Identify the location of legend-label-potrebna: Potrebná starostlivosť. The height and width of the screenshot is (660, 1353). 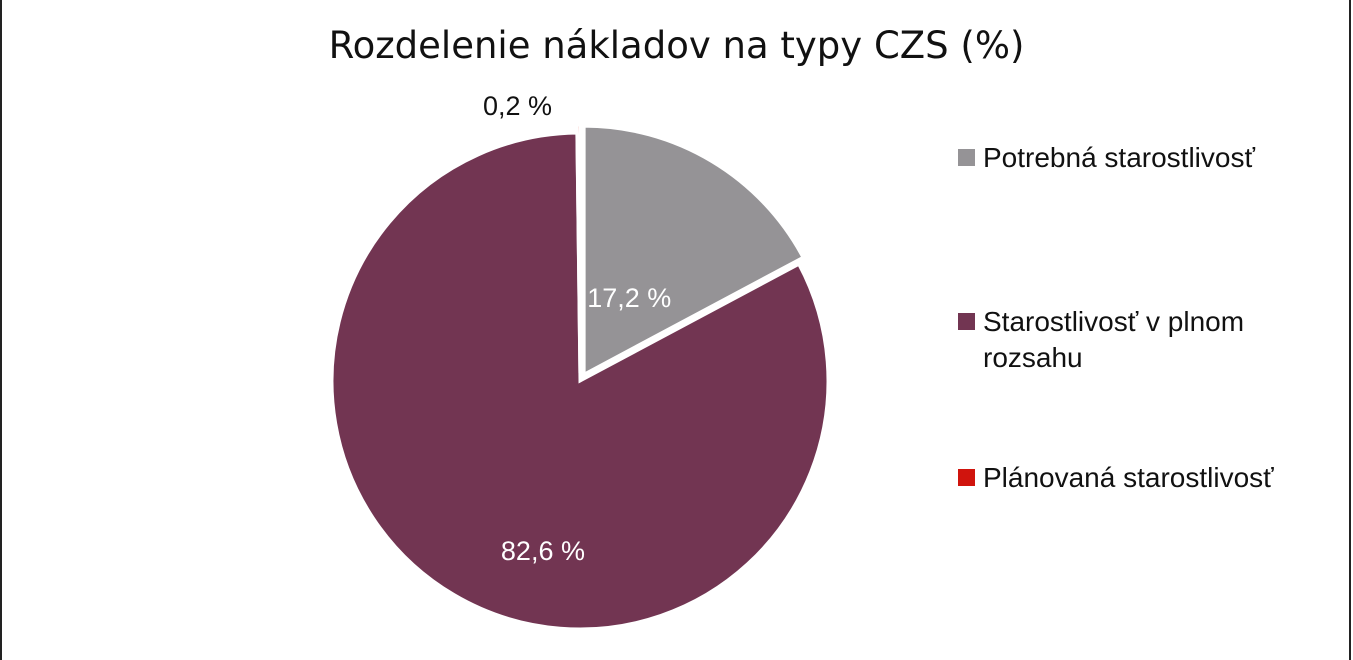
(1119, 157).